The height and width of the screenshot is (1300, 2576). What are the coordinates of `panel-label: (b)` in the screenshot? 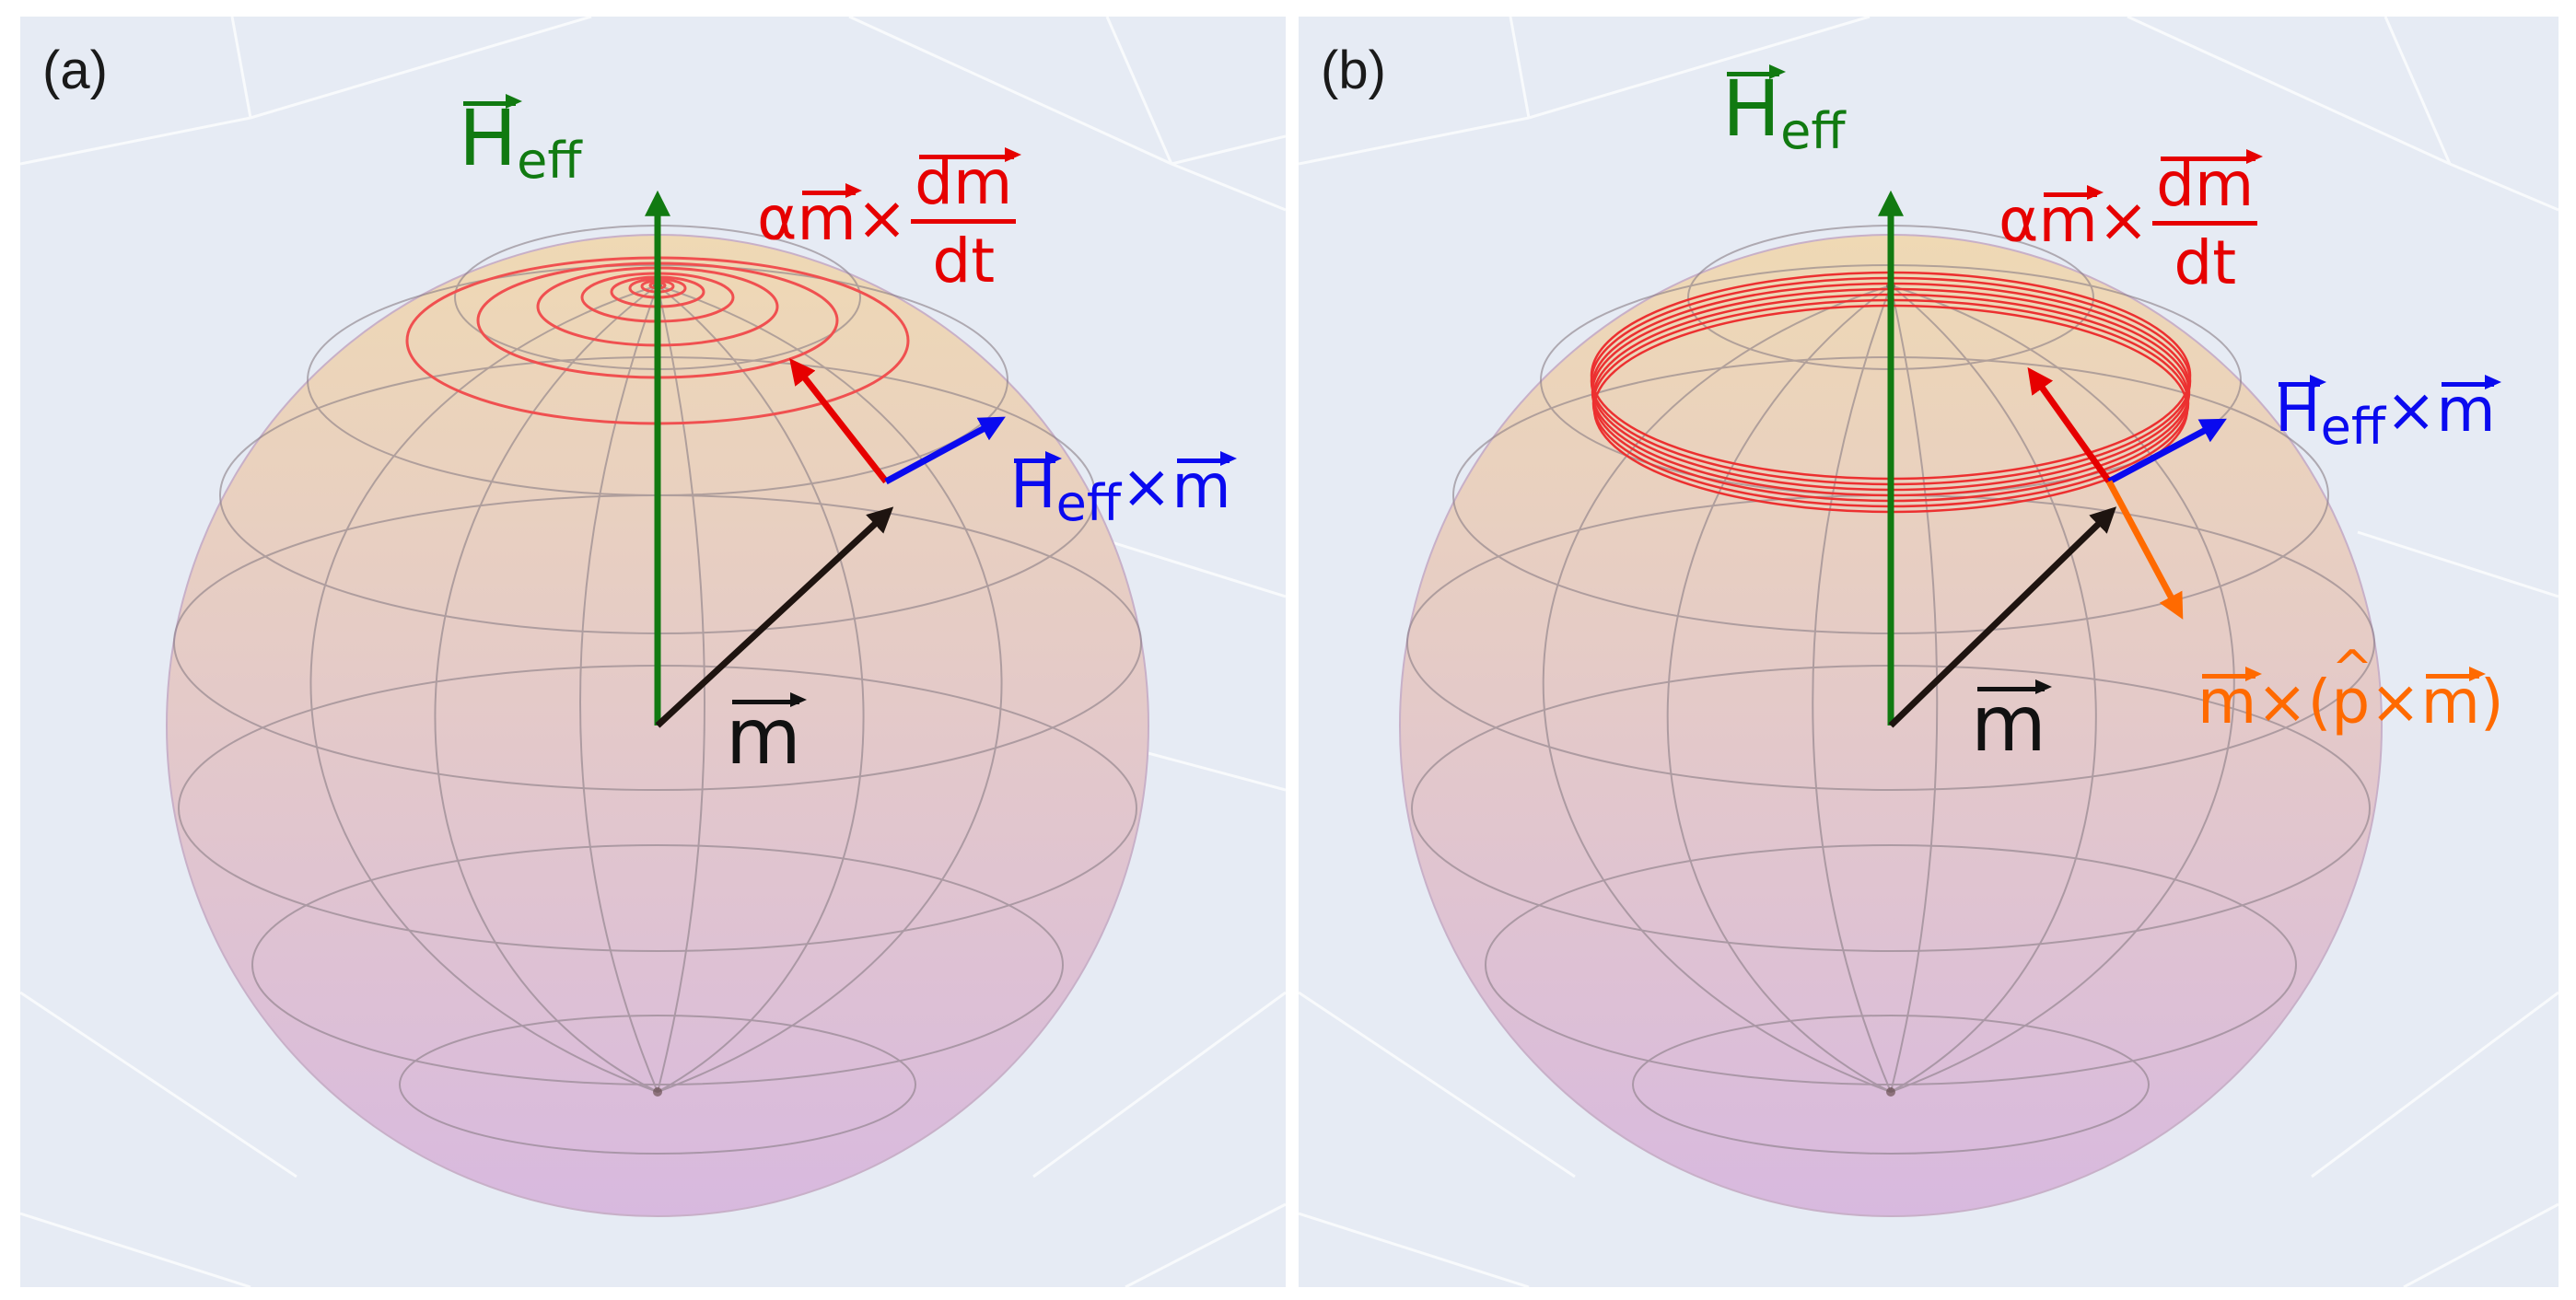 It's located at (1353, 71).